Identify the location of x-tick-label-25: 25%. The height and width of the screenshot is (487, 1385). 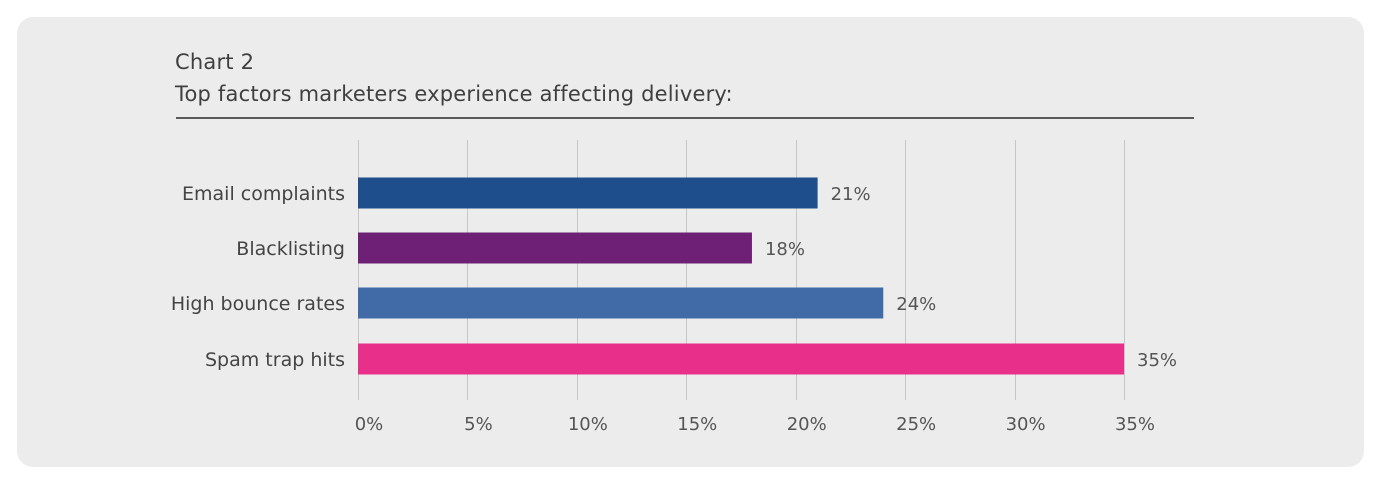
(916, 424).